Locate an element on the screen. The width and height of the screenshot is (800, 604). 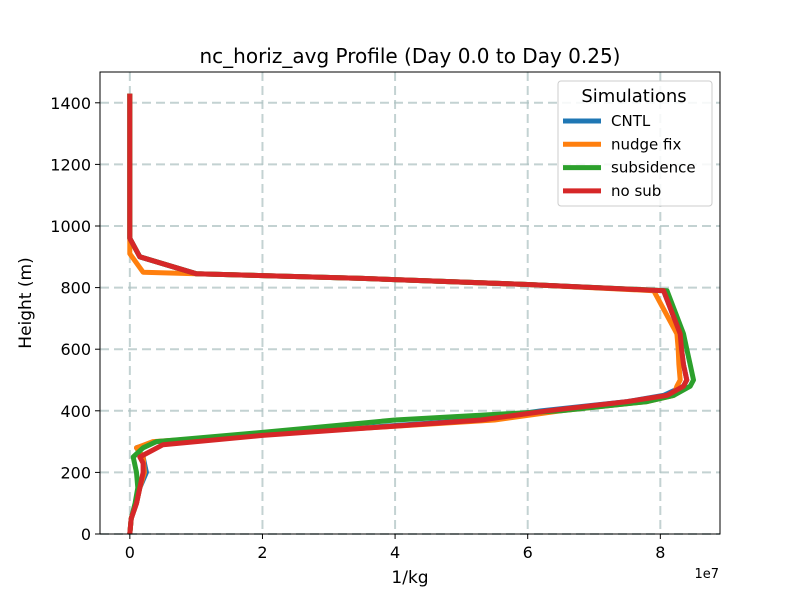
x-offset-label: 1e7 is located at coordinates (706, 574).